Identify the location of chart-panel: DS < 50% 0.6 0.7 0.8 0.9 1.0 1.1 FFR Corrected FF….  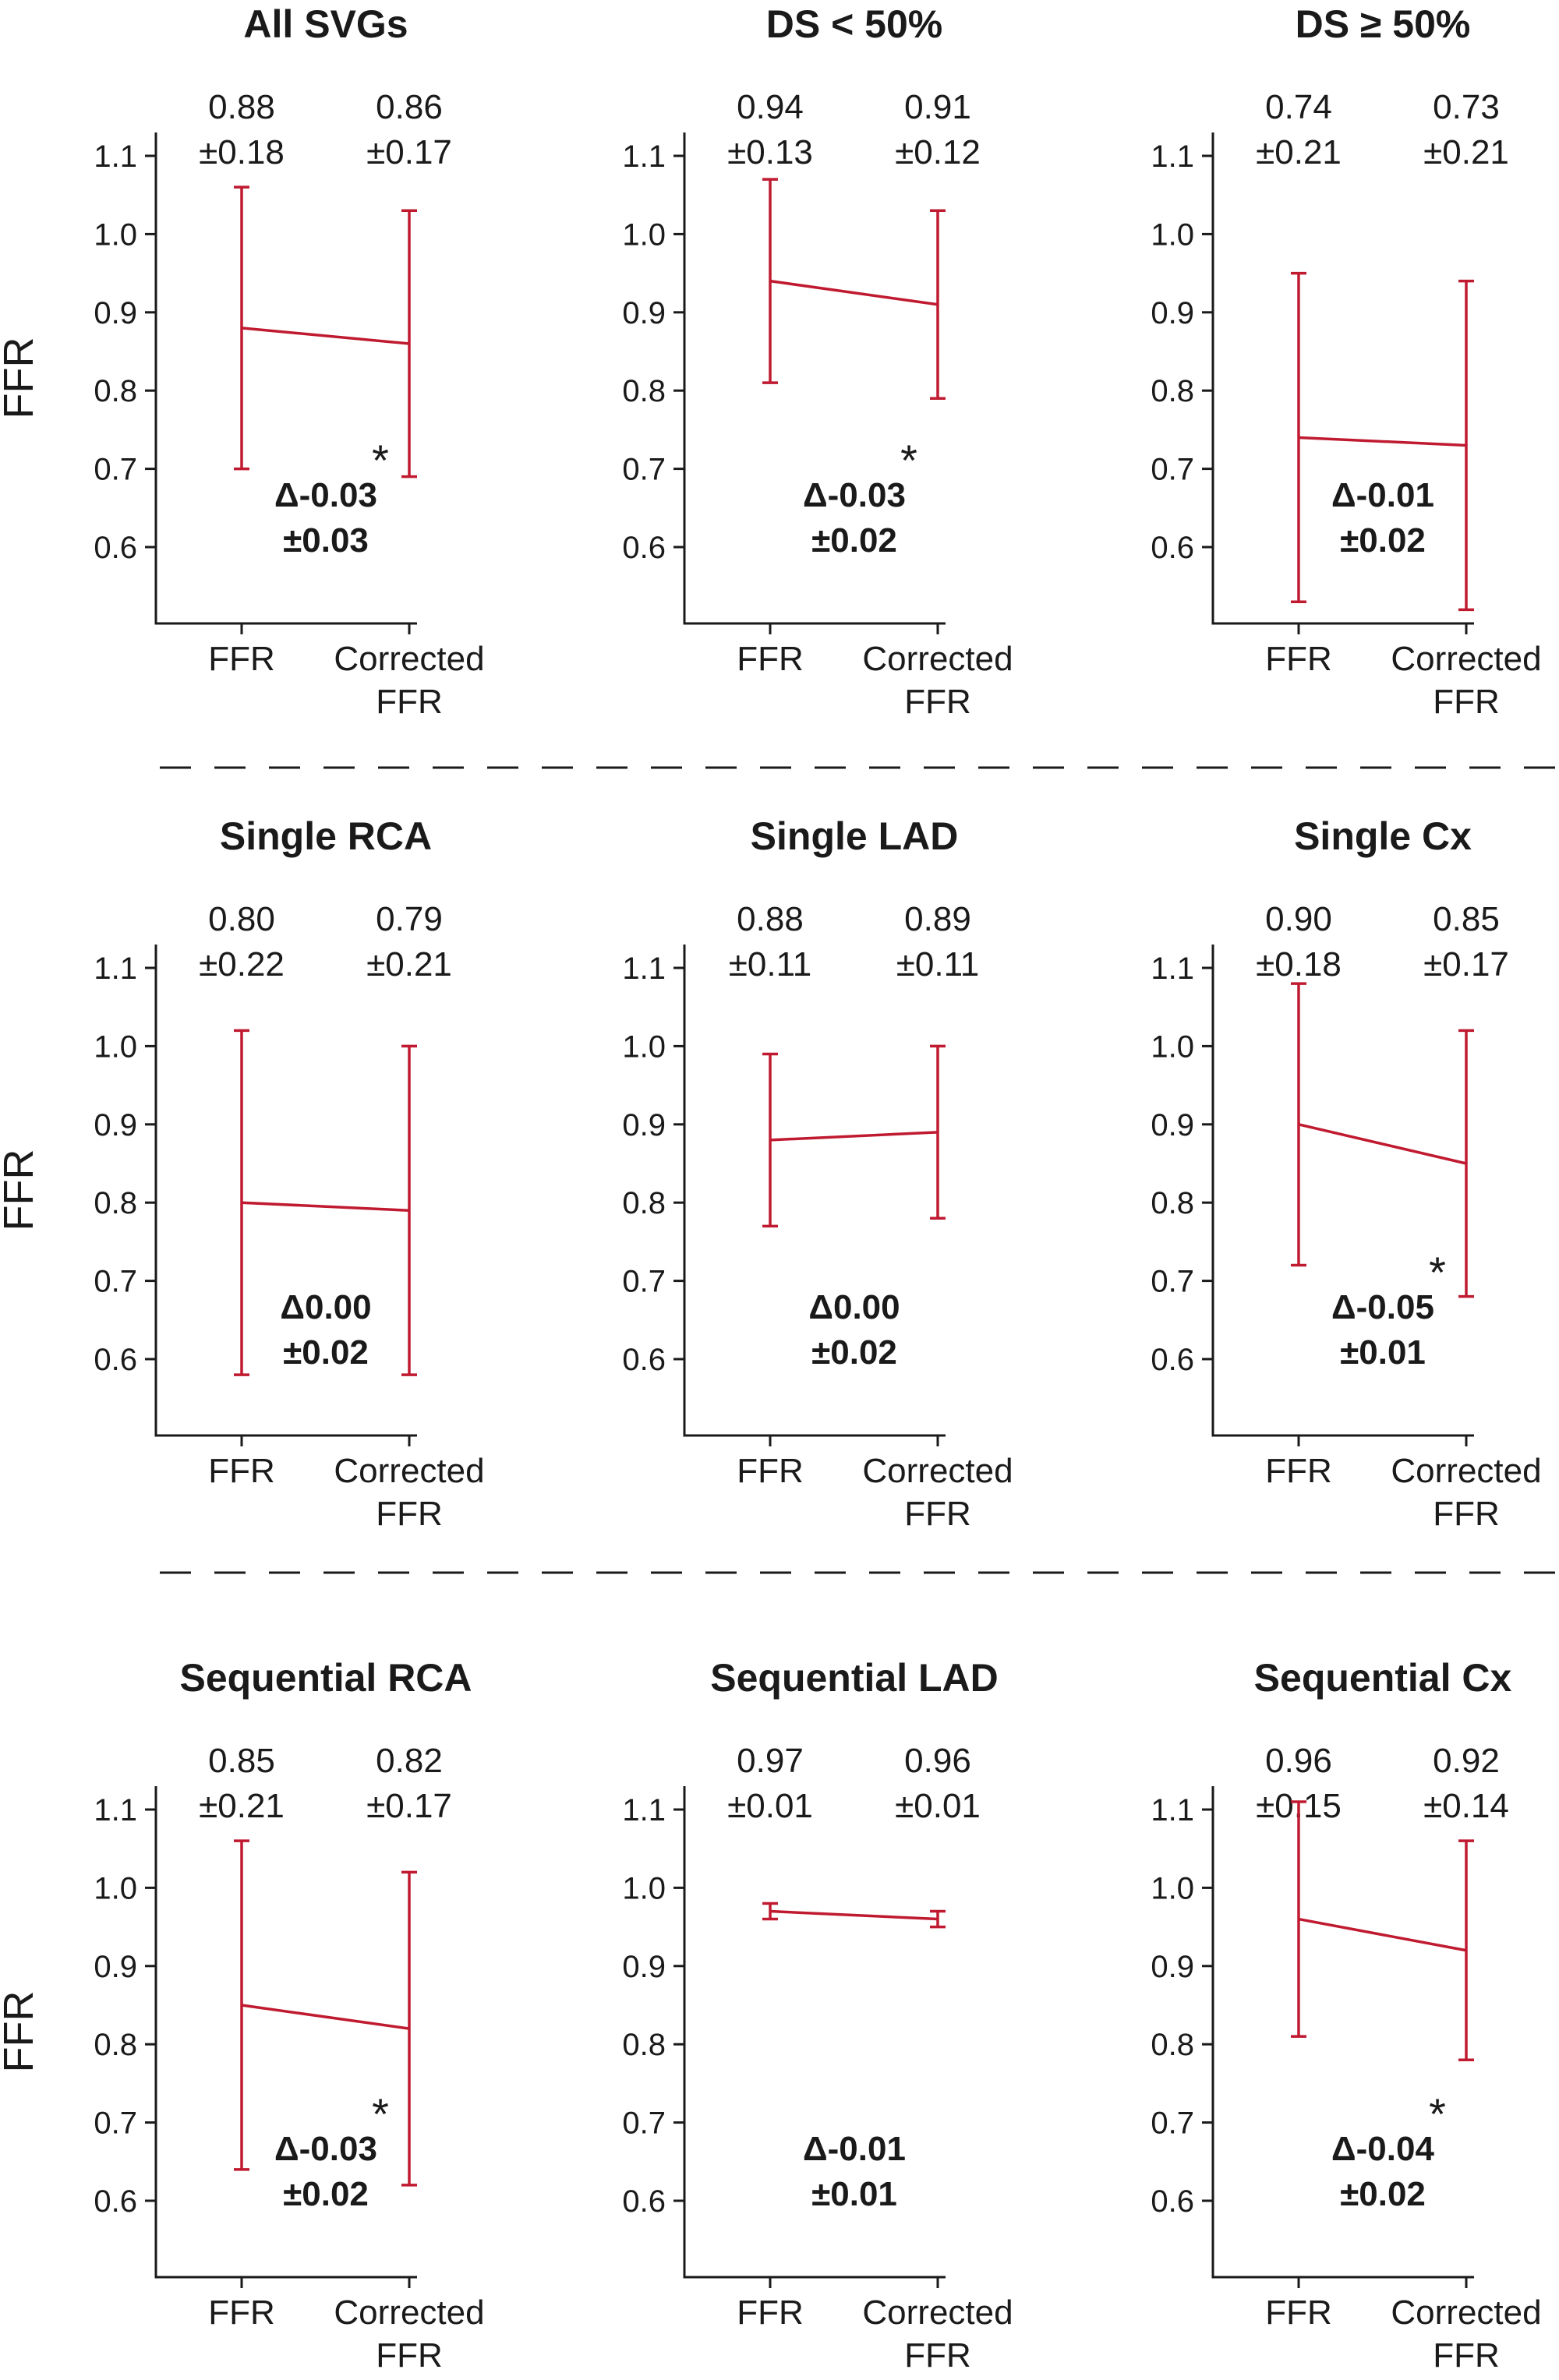
(817, 362).